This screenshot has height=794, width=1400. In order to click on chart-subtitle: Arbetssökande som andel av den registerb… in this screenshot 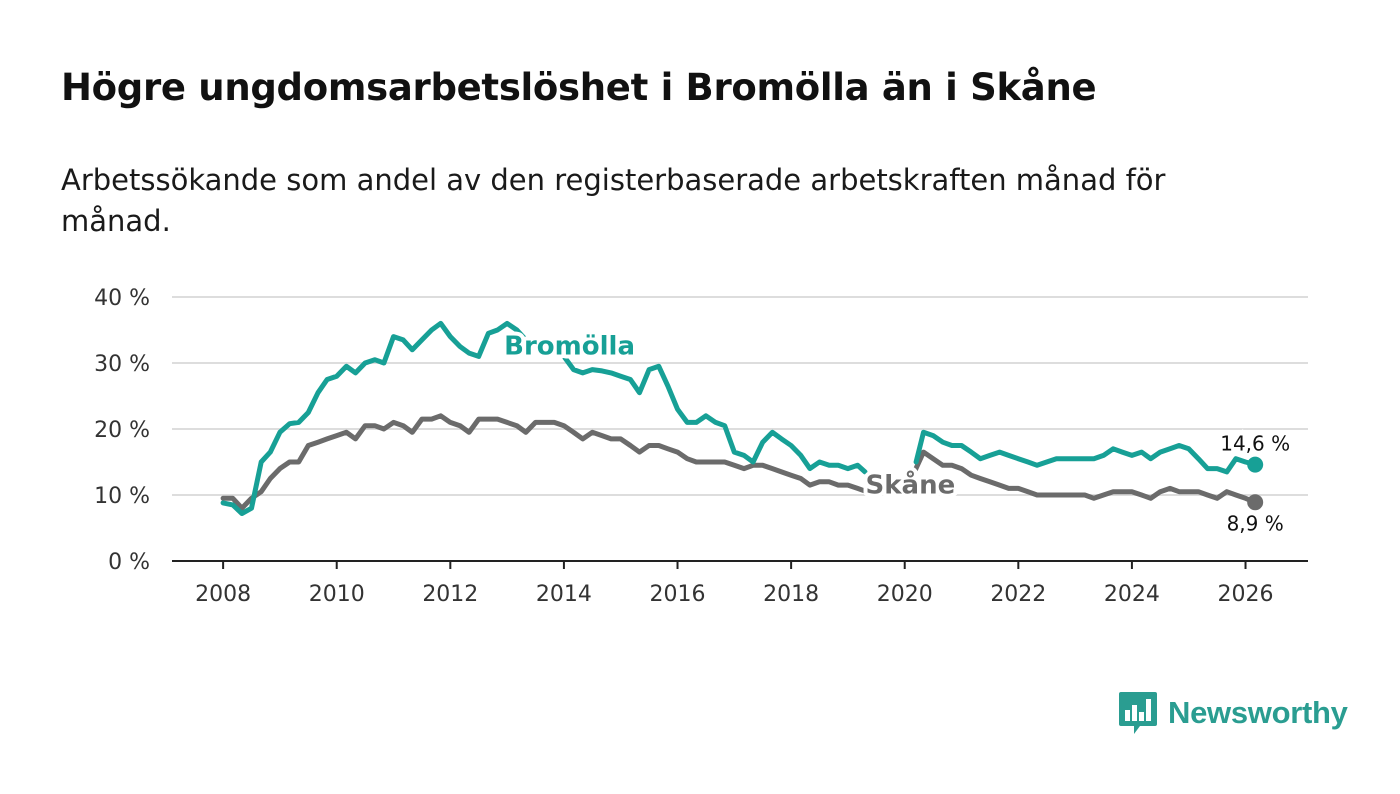, I will do `click(613, 201)`.